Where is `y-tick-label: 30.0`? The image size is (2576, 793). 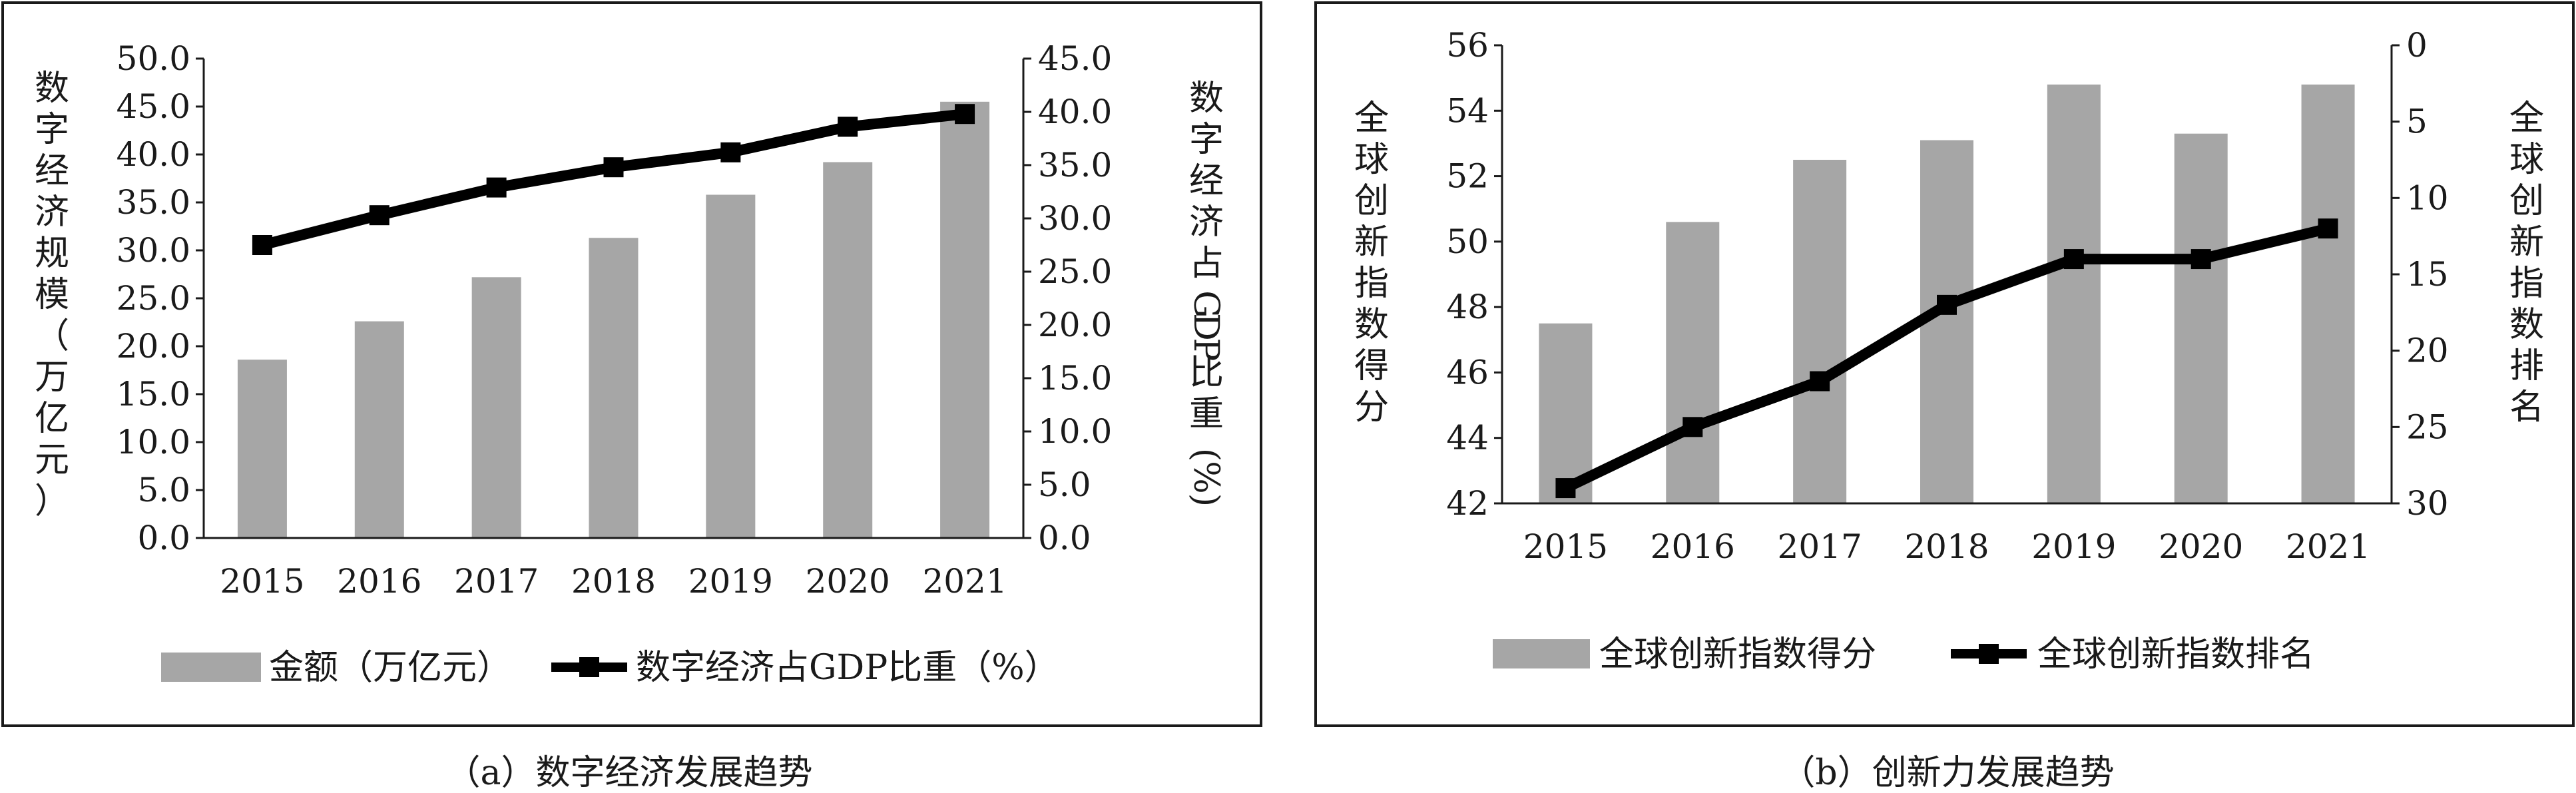 y-tick-label: 30.0 is located at coordinates (154, 250).